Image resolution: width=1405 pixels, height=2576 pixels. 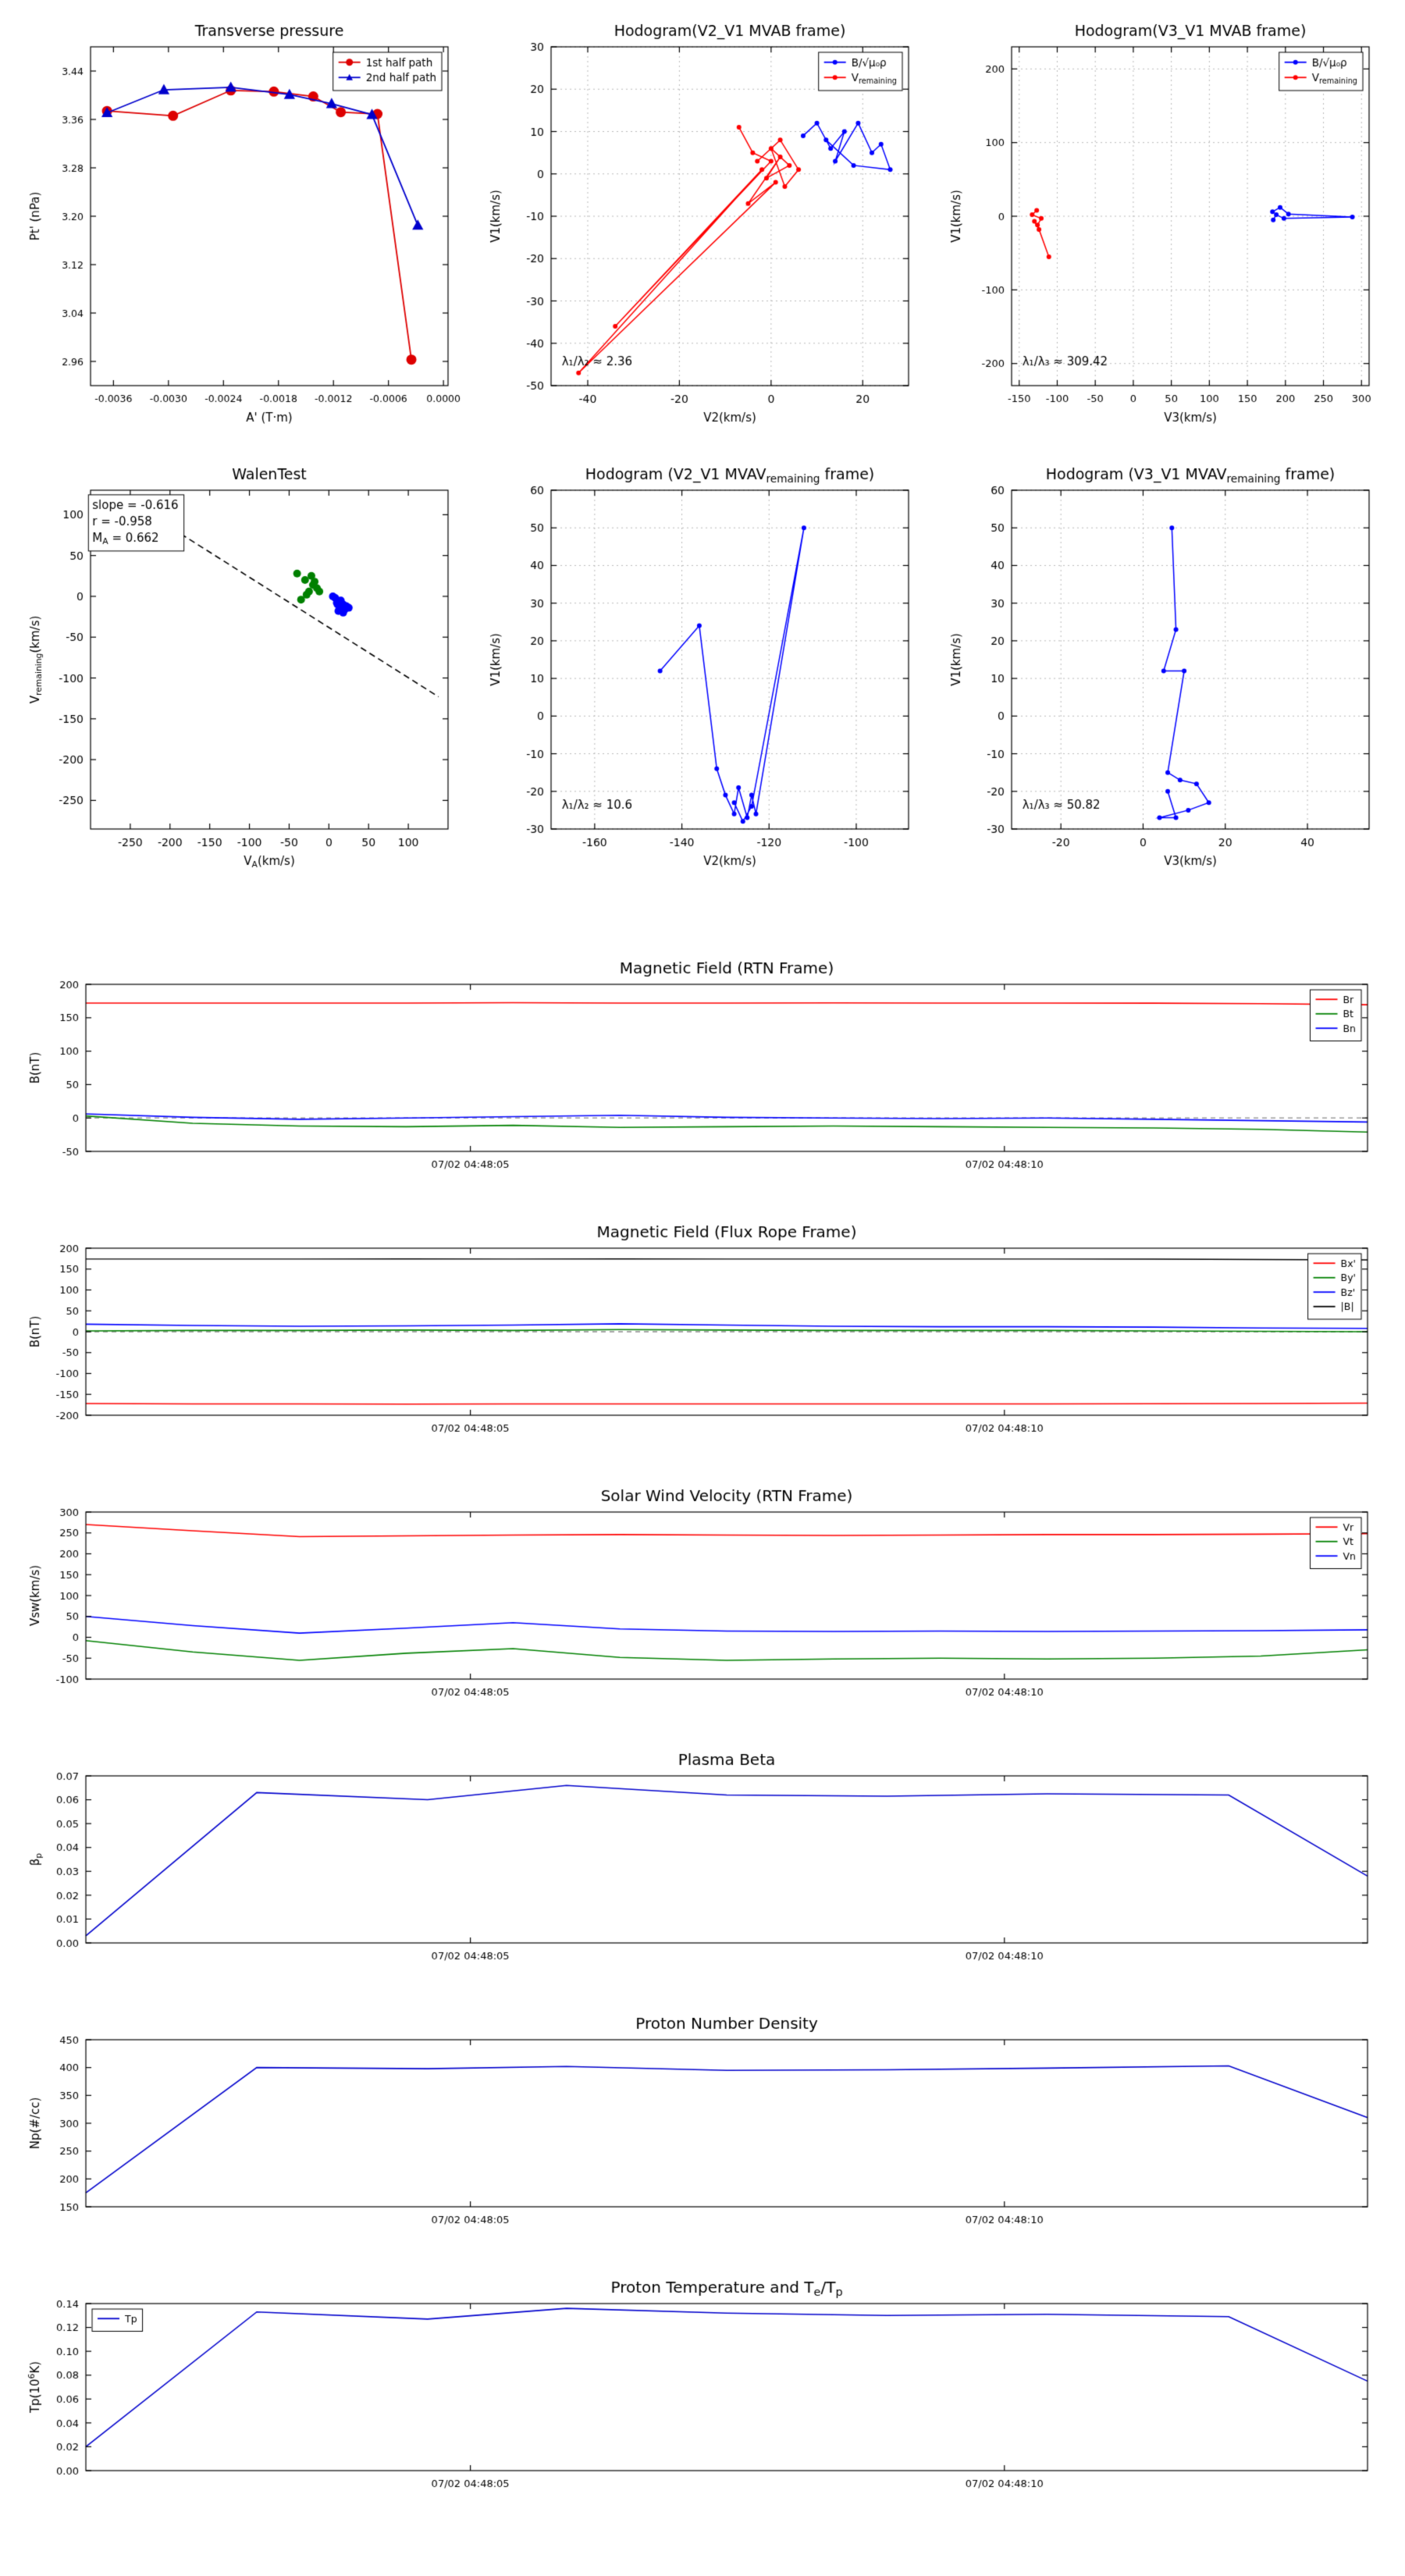 What do you see at coordinates (703, 1598) in the screenshot?
I see `solar-wind-velocity-chart` at bounding box center [703, 1598].